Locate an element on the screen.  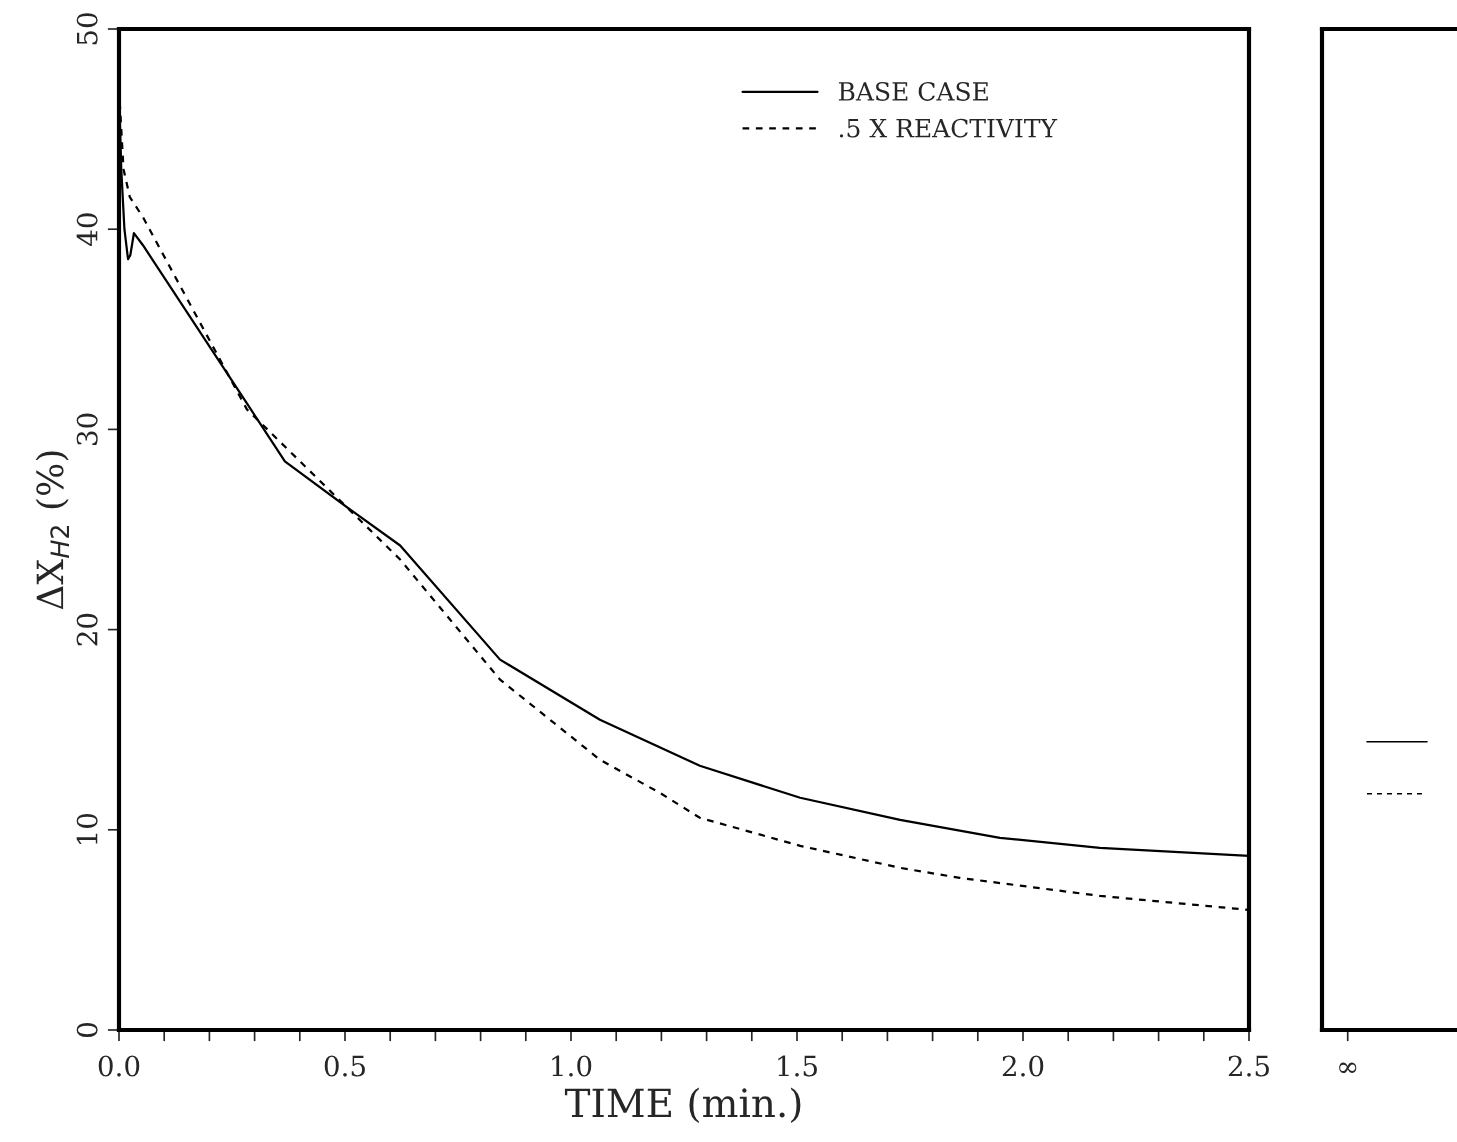
x-tick-label: 0.5 is located at coordinates (344, 1066).